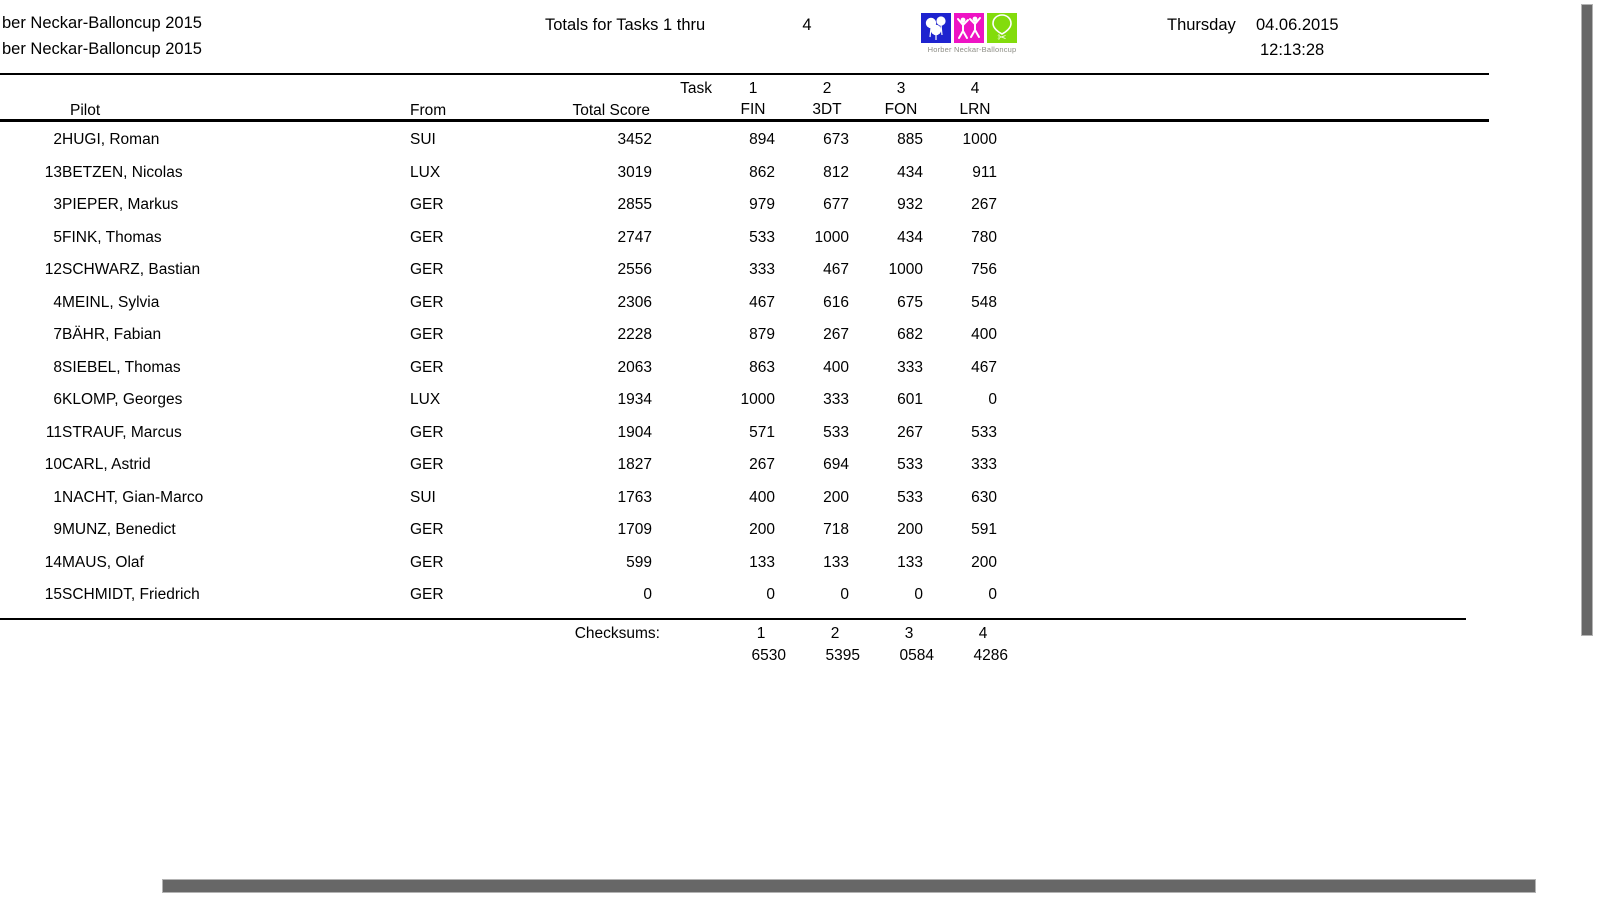  What do you see at coordinates (910, 334) in the screenshot?
I see `task3-score: 682` at bounding box center [910, 334].